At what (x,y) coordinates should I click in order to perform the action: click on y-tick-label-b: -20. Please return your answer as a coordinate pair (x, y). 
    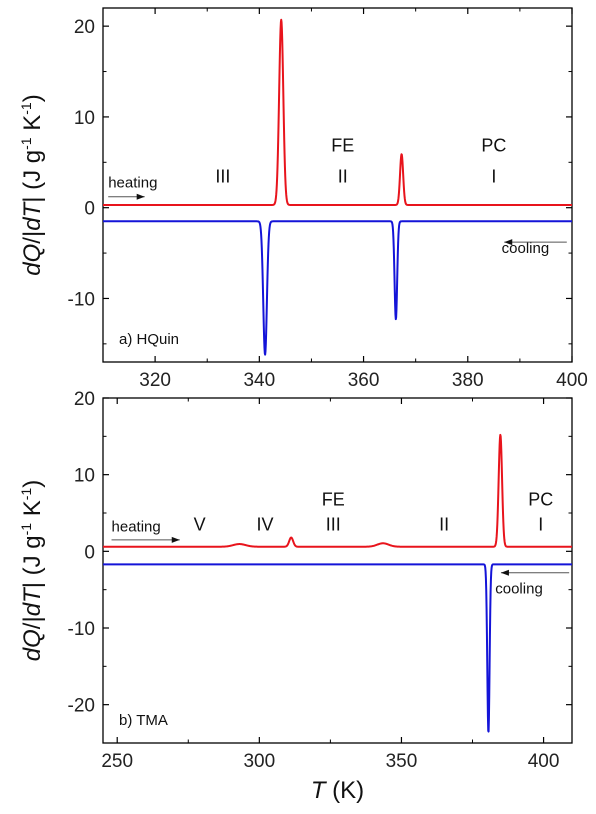
    Looking at the image, I should click on (81, 706).